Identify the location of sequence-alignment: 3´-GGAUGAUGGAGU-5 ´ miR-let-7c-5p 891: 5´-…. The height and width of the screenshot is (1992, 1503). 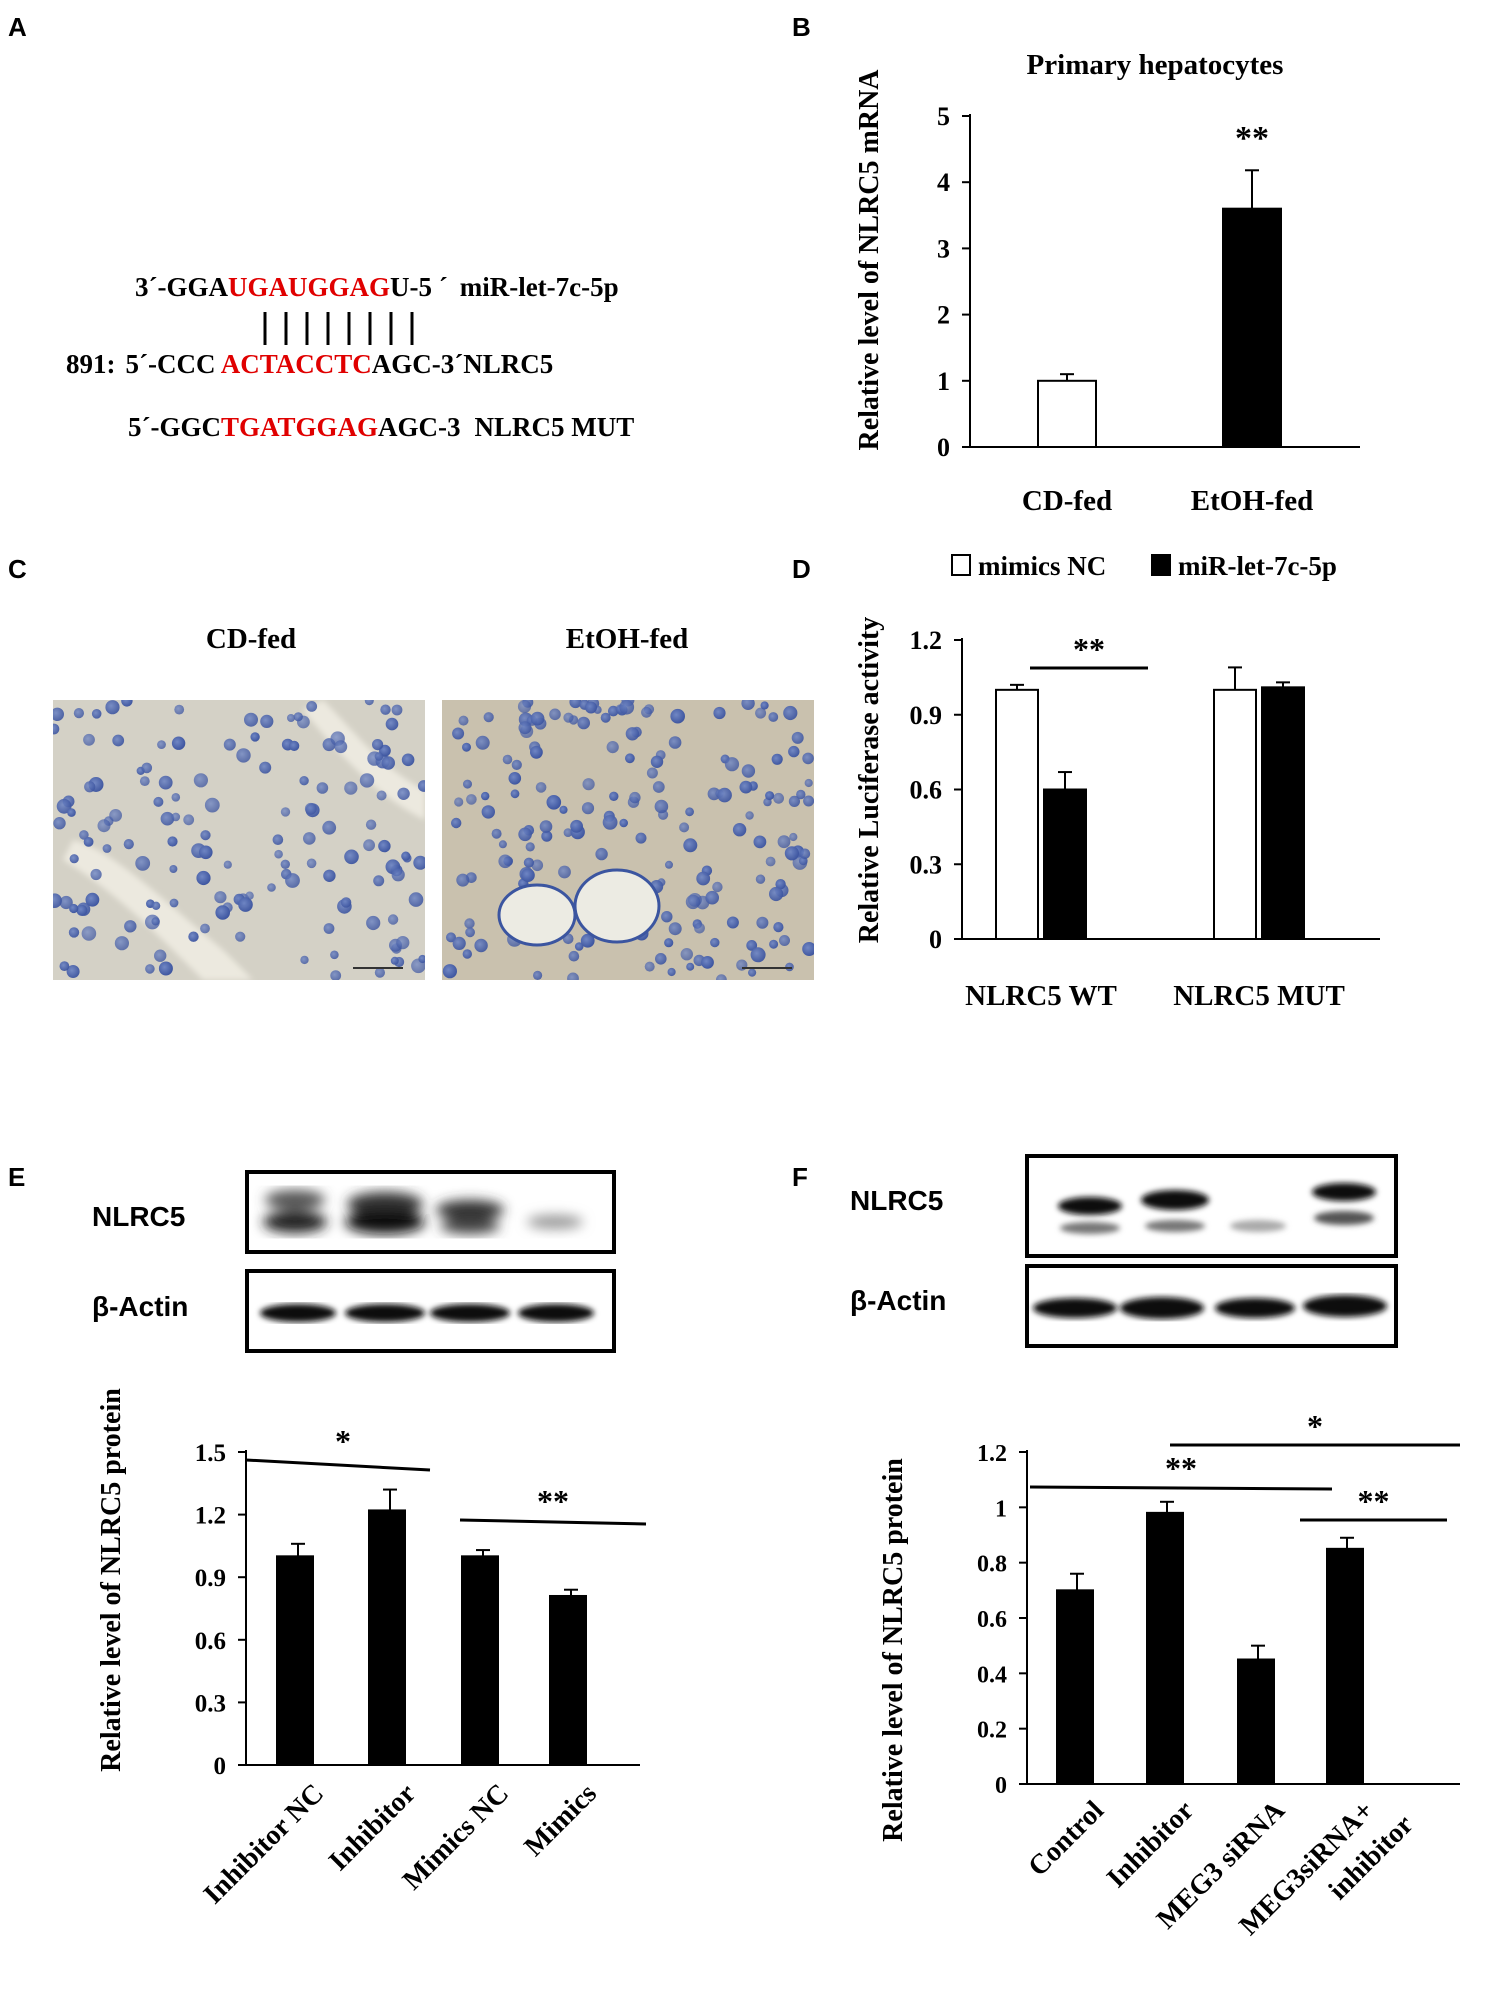
(350, 357).